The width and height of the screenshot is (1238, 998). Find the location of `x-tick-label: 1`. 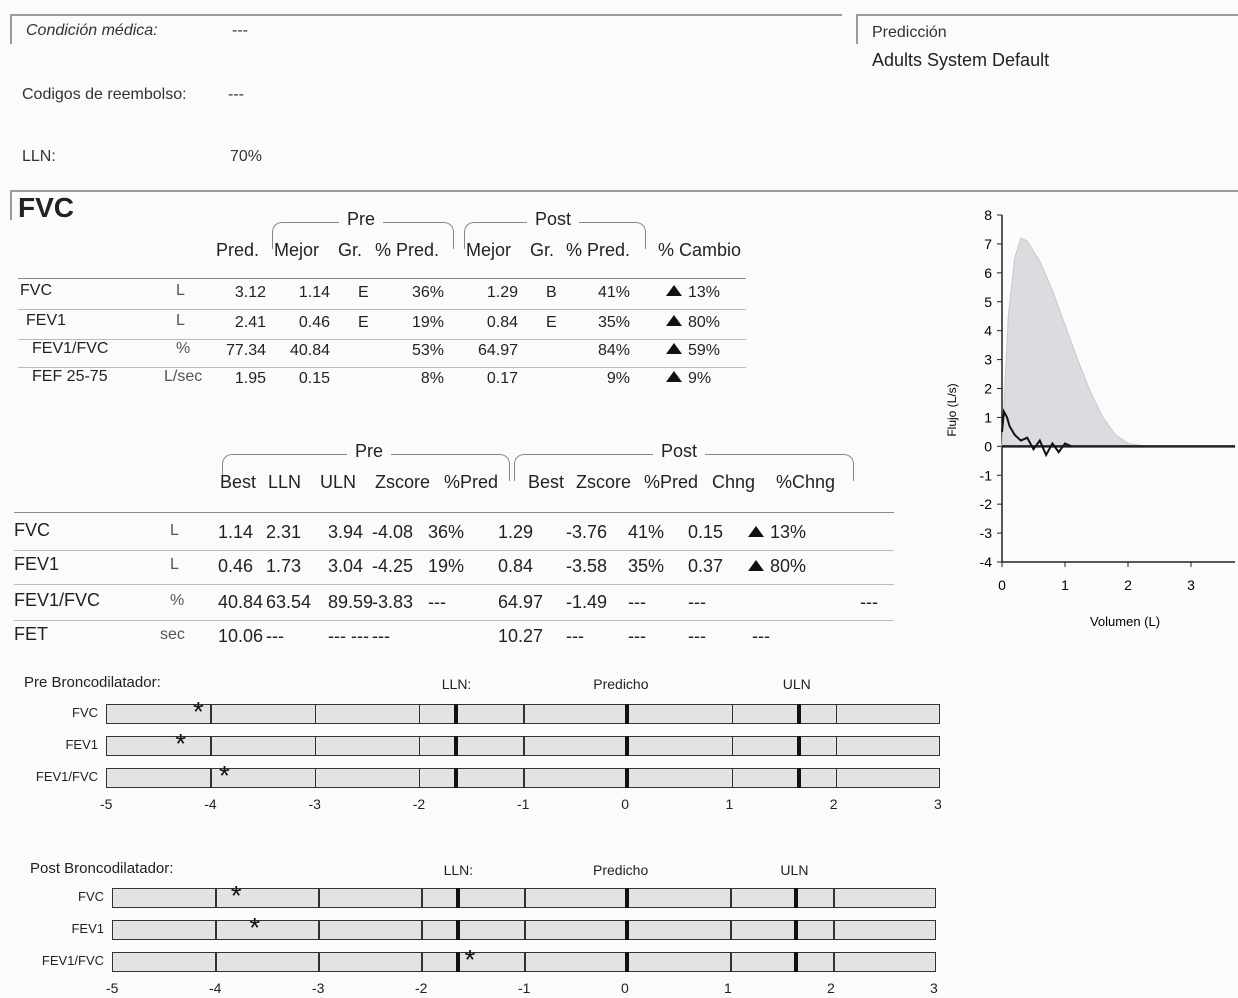

x-tick-label: 1 is located at coordinates (1065, 585).